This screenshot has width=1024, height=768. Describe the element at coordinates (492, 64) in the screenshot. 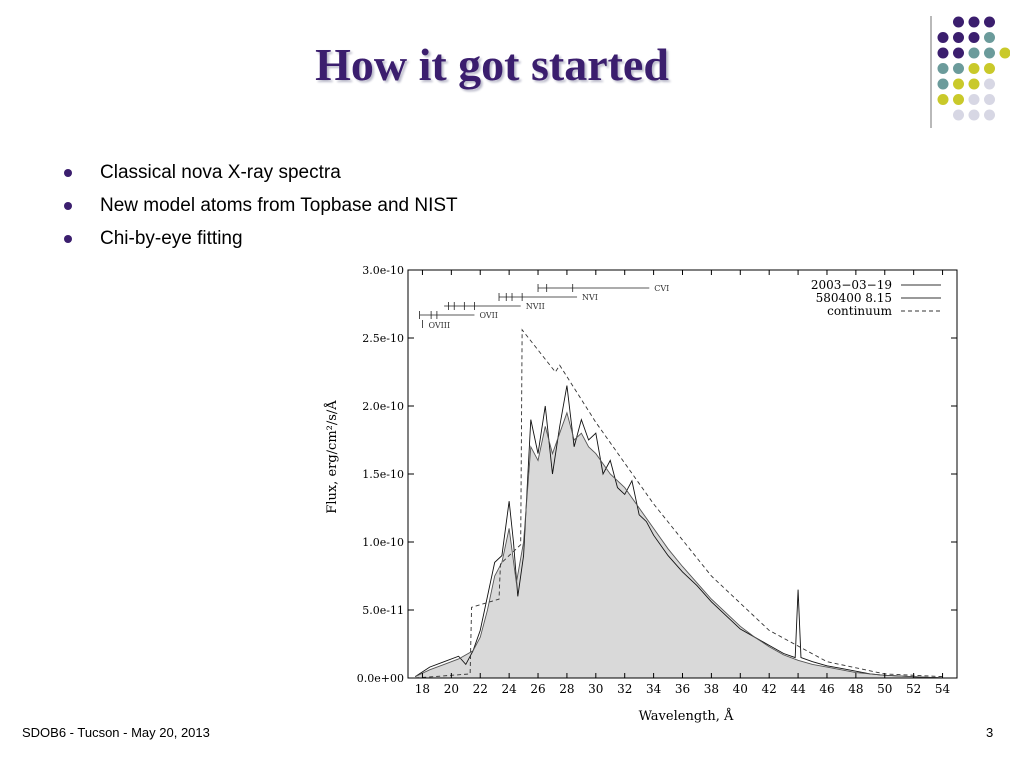

I see `slide-title: How it got started` at that location.